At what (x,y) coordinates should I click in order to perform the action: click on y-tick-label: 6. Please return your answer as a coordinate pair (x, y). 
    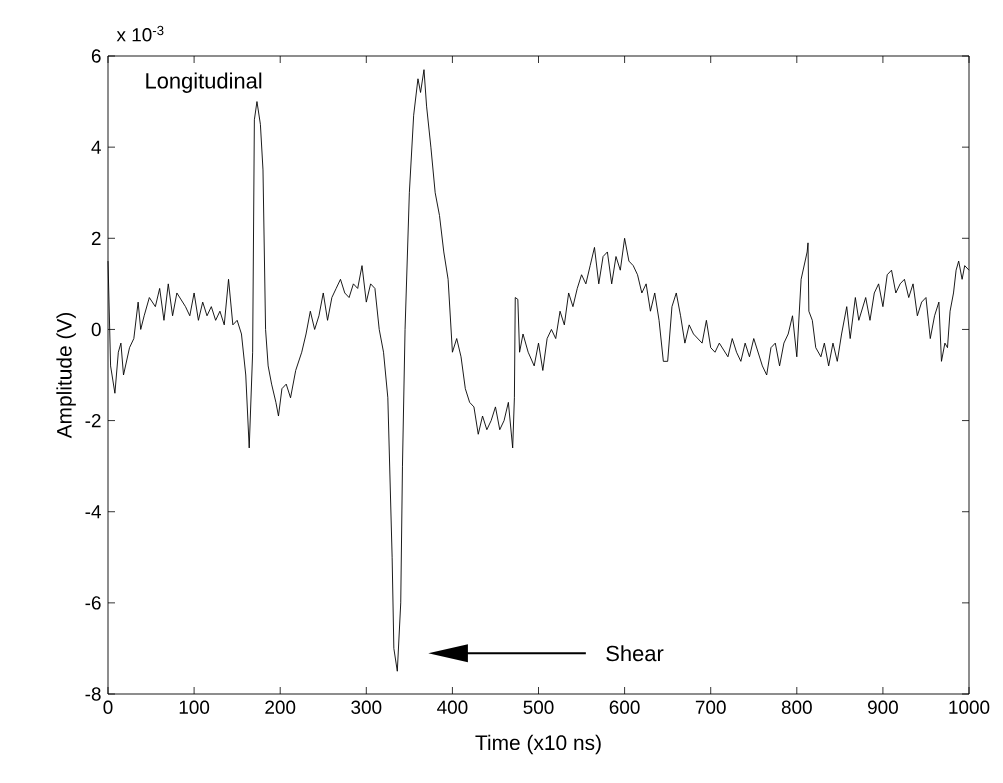
    Looking at the image, I should click on (96, 56).